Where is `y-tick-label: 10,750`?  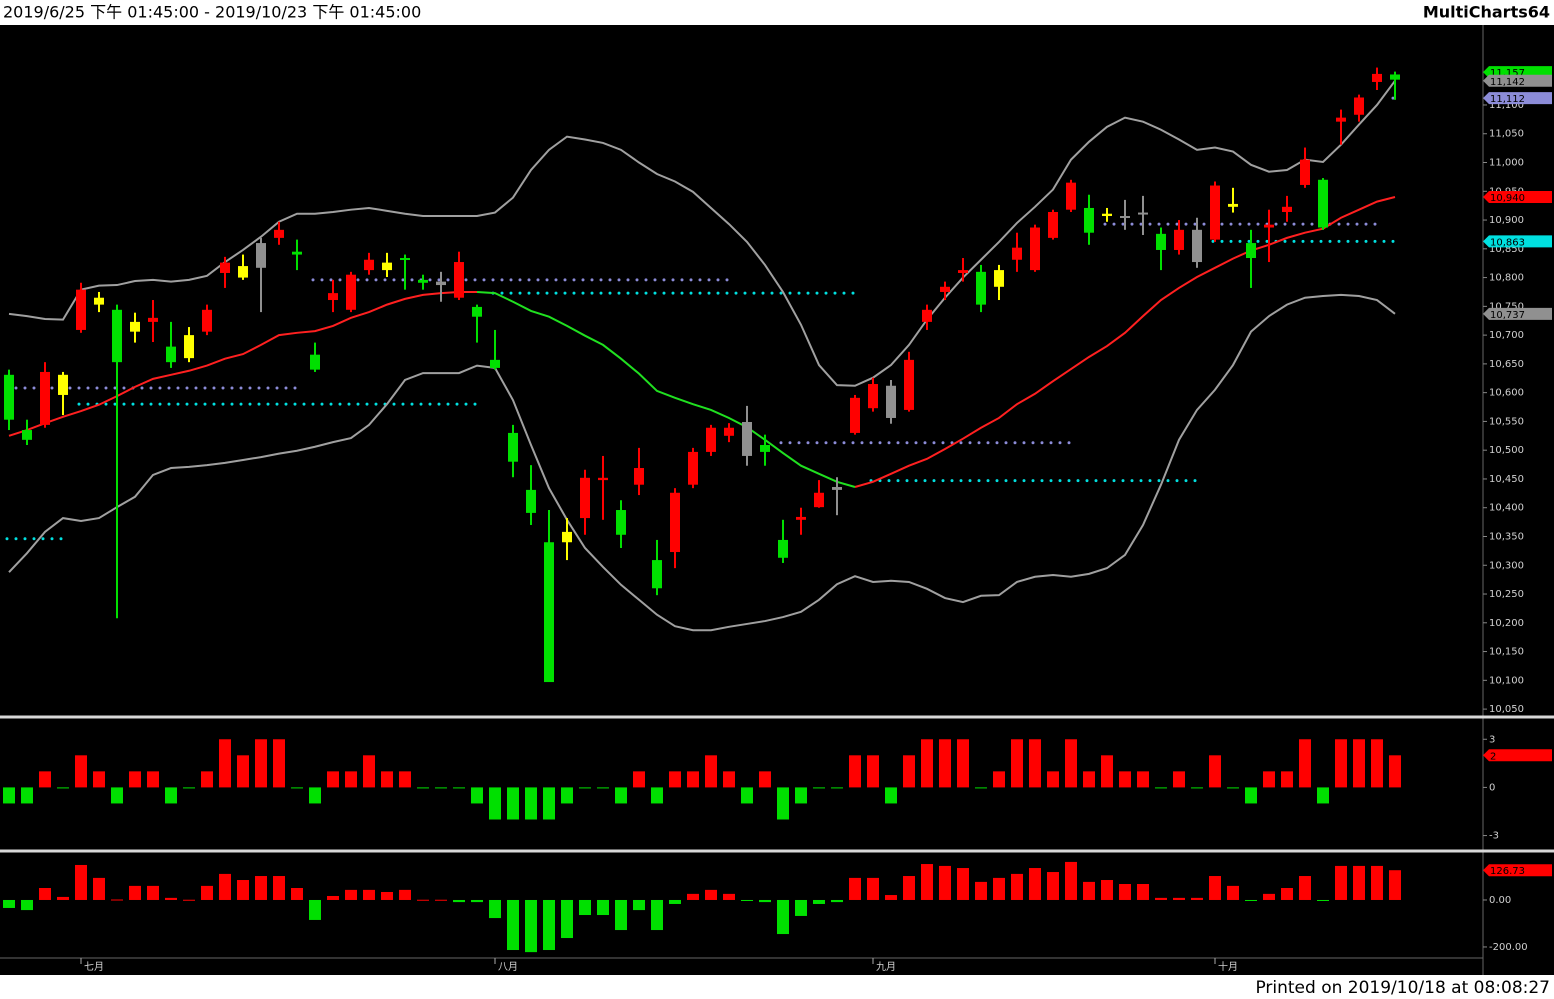 y-tick-label: 10,750 is located at coordinates (1506, 306).